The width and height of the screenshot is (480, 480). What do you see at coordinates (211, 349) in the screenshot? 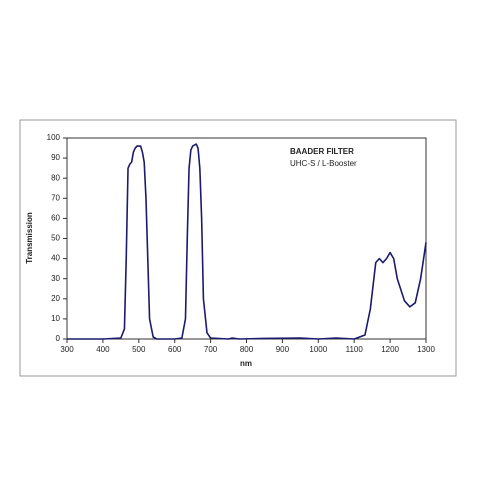
I see `x-tick-label: 700` at bounding box center [211, 349].